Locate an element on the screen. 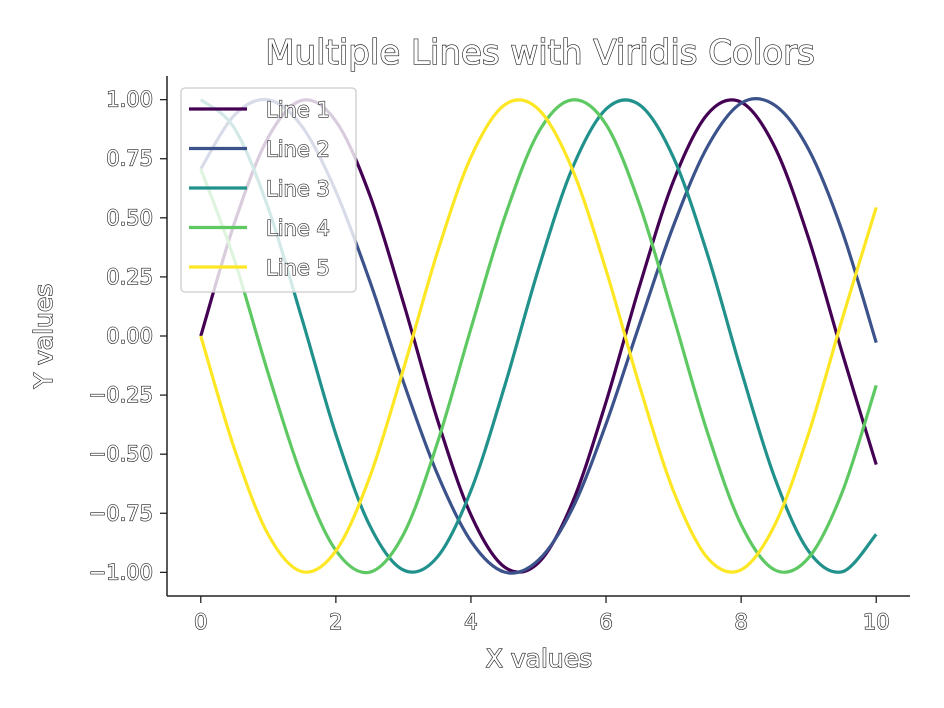  y-tick-label: −0.75 is located at coordinates (121, 513).